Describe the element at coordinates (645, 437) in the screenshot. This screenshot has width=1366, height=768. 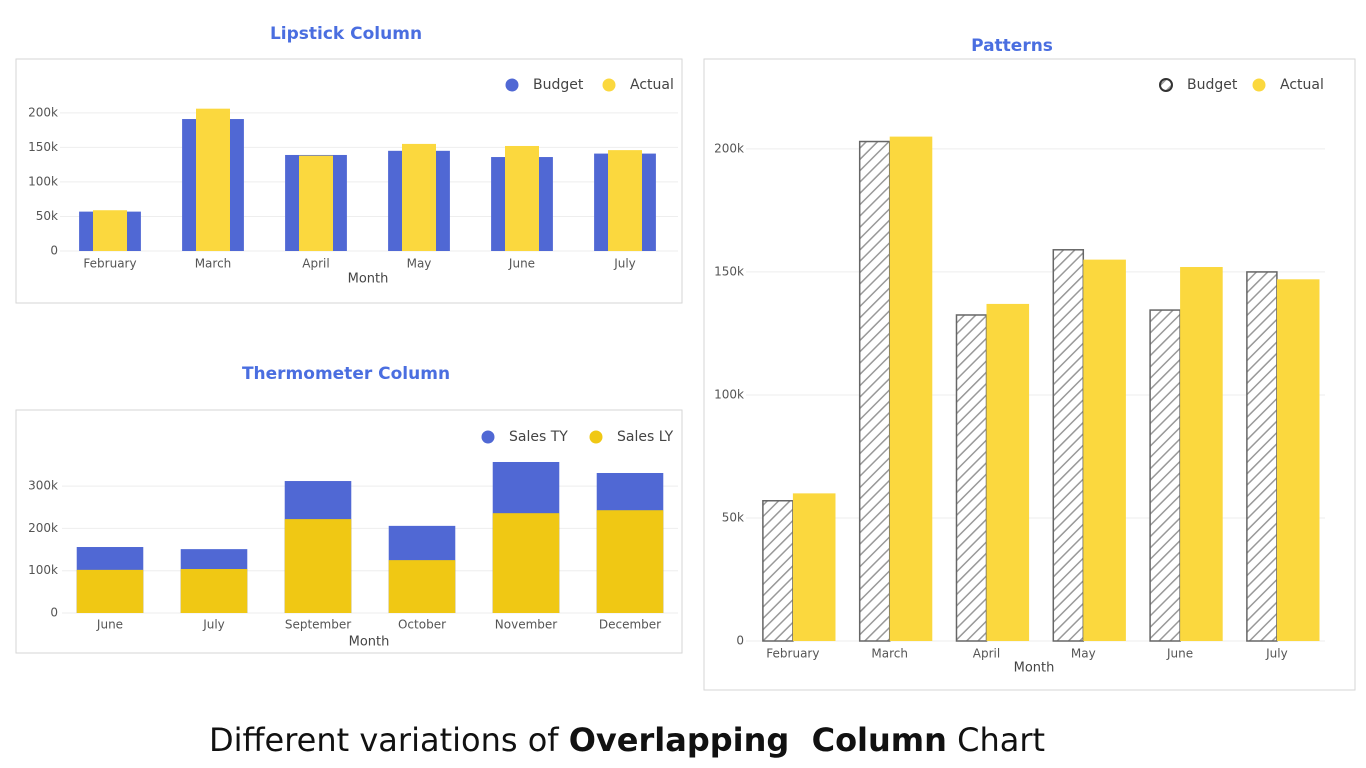
I see `legend-label: Sales LY` at that location.